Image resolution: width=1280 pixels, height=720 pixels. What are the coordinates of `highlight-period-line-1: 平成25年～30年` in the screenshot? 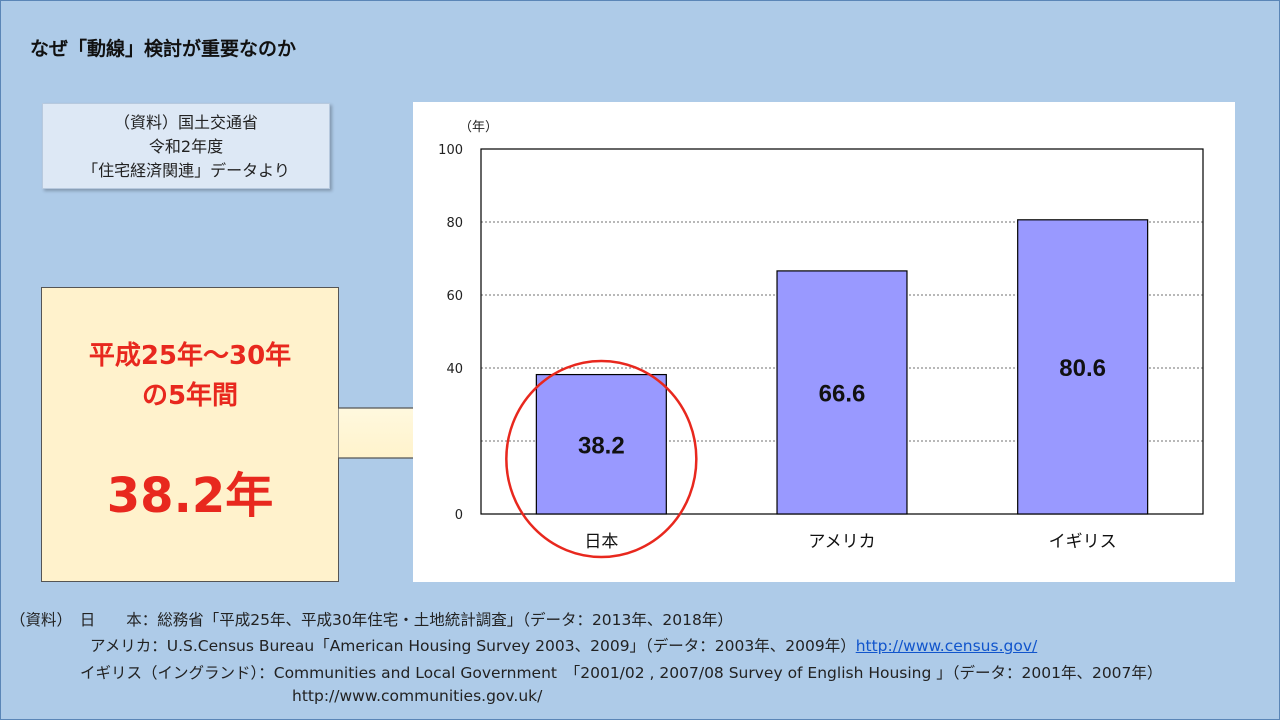 It's located at (190, 356).